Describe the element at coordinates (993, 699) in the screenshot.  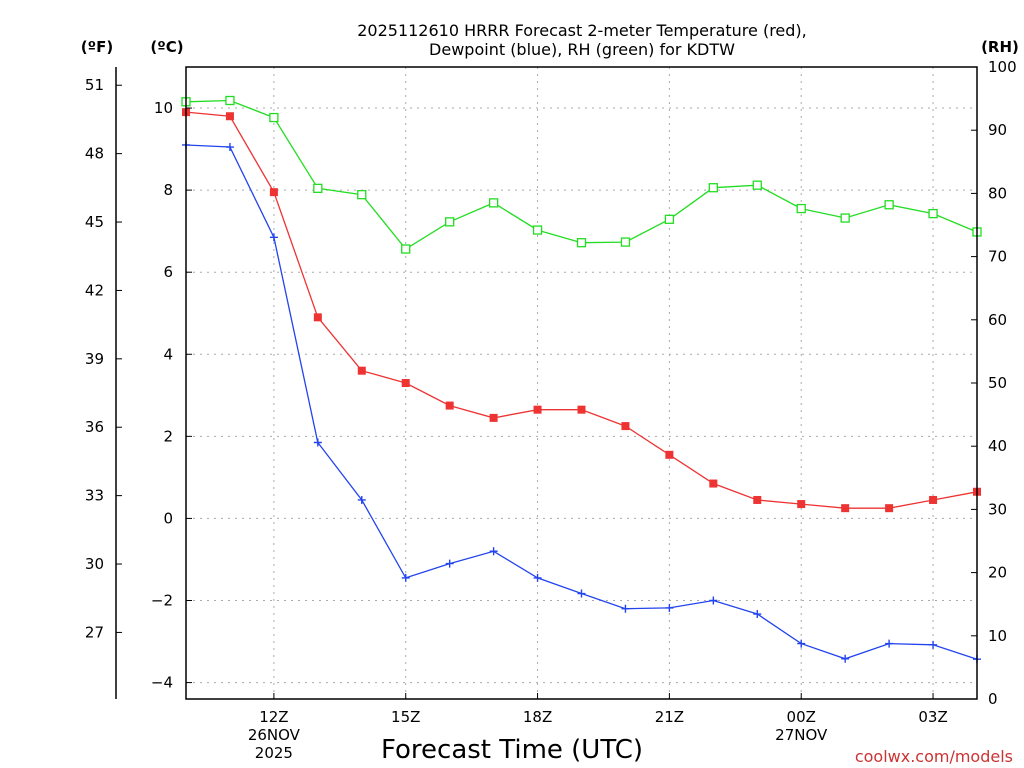
I see `rh-tick-label: 0` at that location.